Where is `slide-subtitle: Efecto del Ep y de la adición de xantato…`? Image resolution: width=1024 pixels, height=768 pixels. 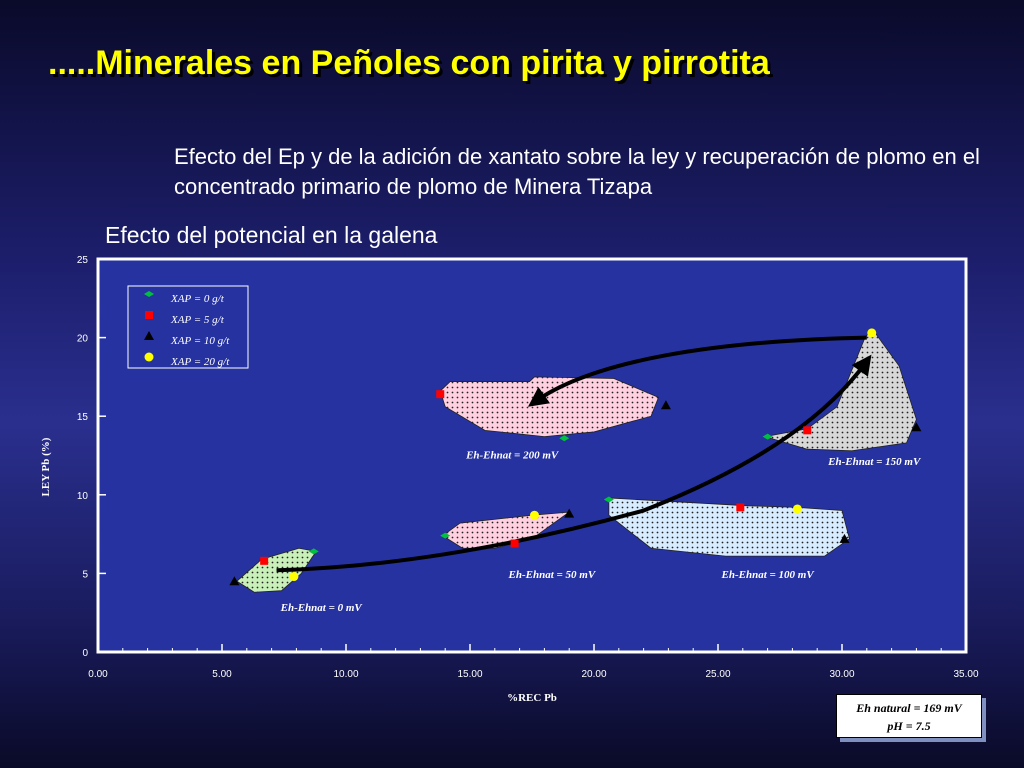 slide-subtitle: Efecto del Ep y de la adición de xantato… is located at coordinates (577, 171).